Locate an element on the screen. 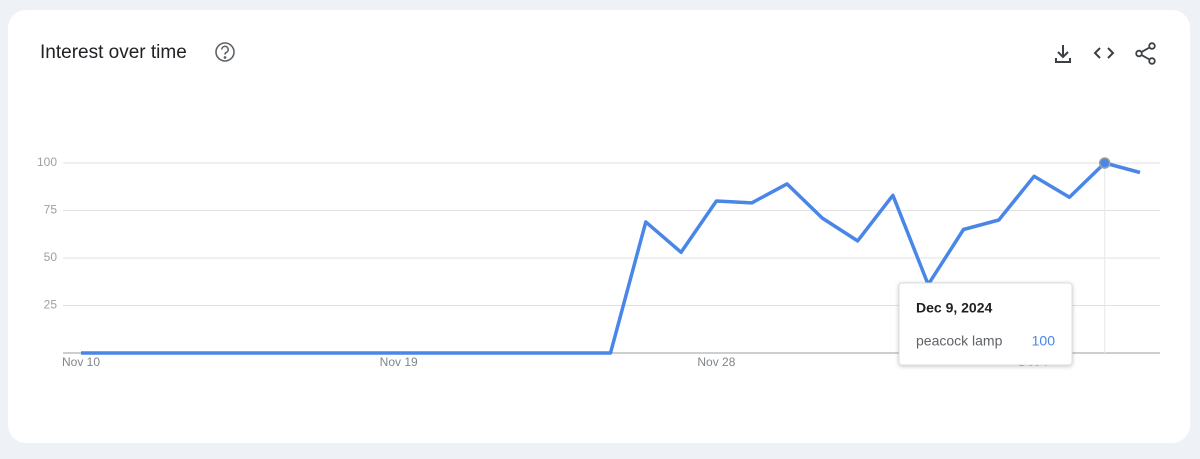 The height and width of the screenshot is (459, 1200). y-tick-label: 50 is located at coordinates (51, 257).